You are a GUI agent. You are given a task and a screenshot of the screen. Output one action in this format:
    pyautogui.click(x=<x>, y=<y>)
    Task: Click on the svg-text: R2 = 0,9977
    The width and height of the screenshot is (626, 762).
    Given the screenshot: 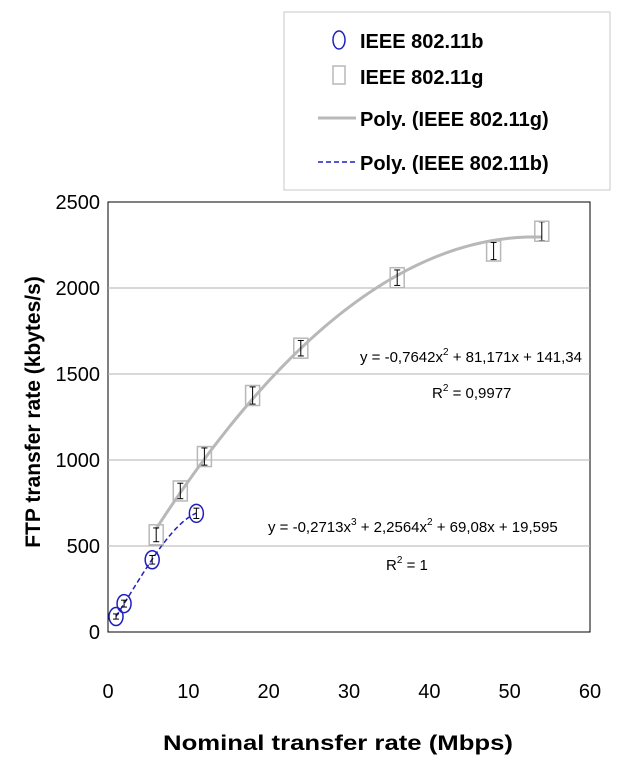 What is the action you would take?
    pyautogui.click(x=471, y=392)
    